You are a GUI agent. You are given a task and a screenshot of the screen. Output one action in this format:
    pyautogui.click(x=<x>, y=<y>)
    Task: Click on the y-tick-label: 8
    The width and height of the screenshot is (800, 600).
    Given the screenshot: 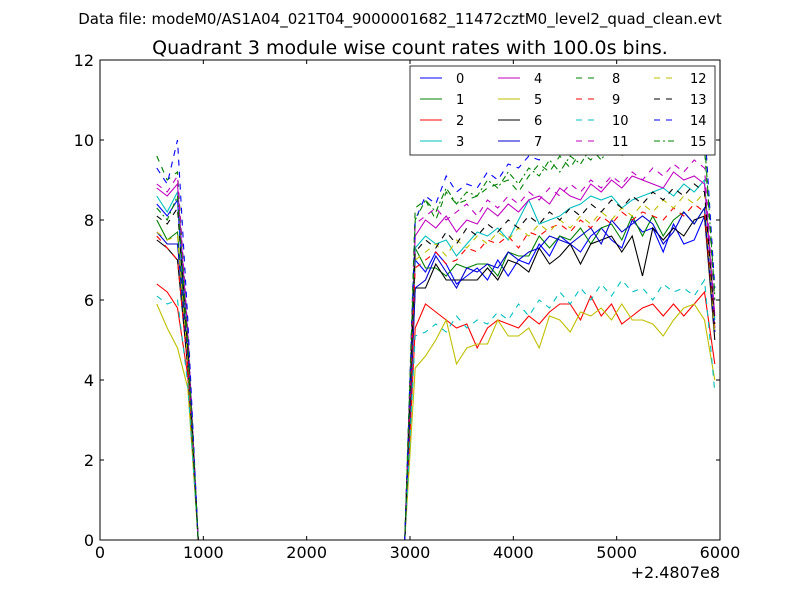 What is the action you would take?
    pyautogui.click(x=89, y=220)
    